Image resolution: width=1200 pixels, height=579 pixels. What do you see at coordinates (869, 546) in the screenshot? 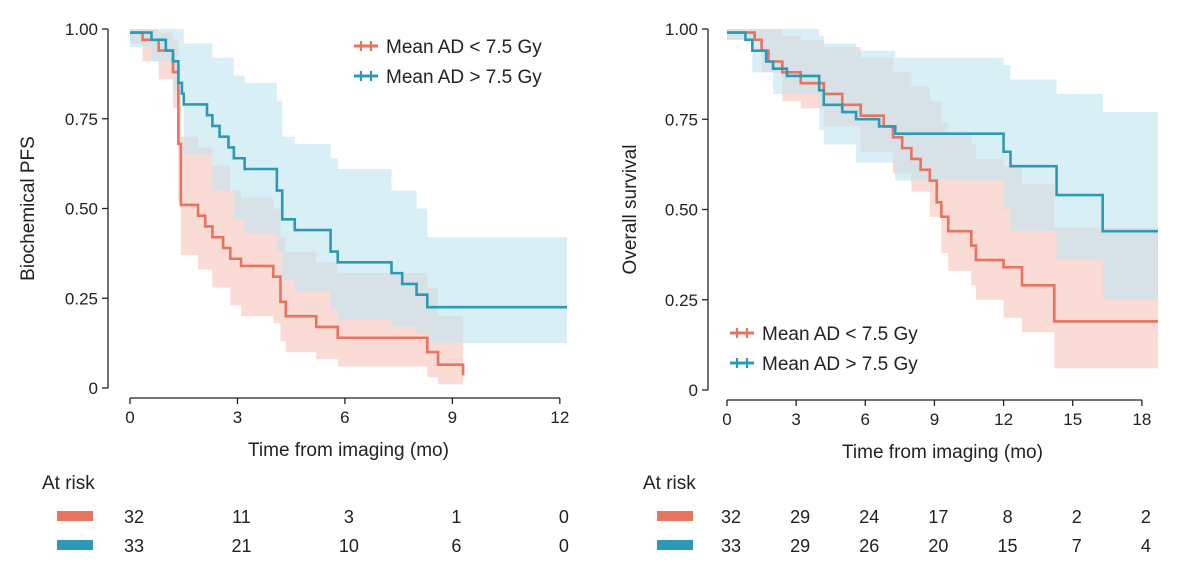
I see `at-risk-count: 26` at bounding box center [869, 546].